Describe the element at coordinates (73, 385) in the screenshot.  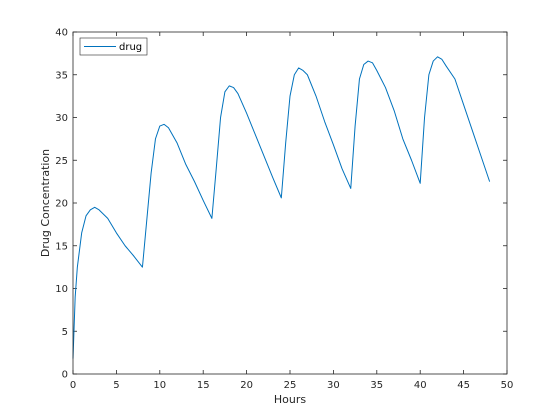
I see `x-tick-label: 0` at that location.